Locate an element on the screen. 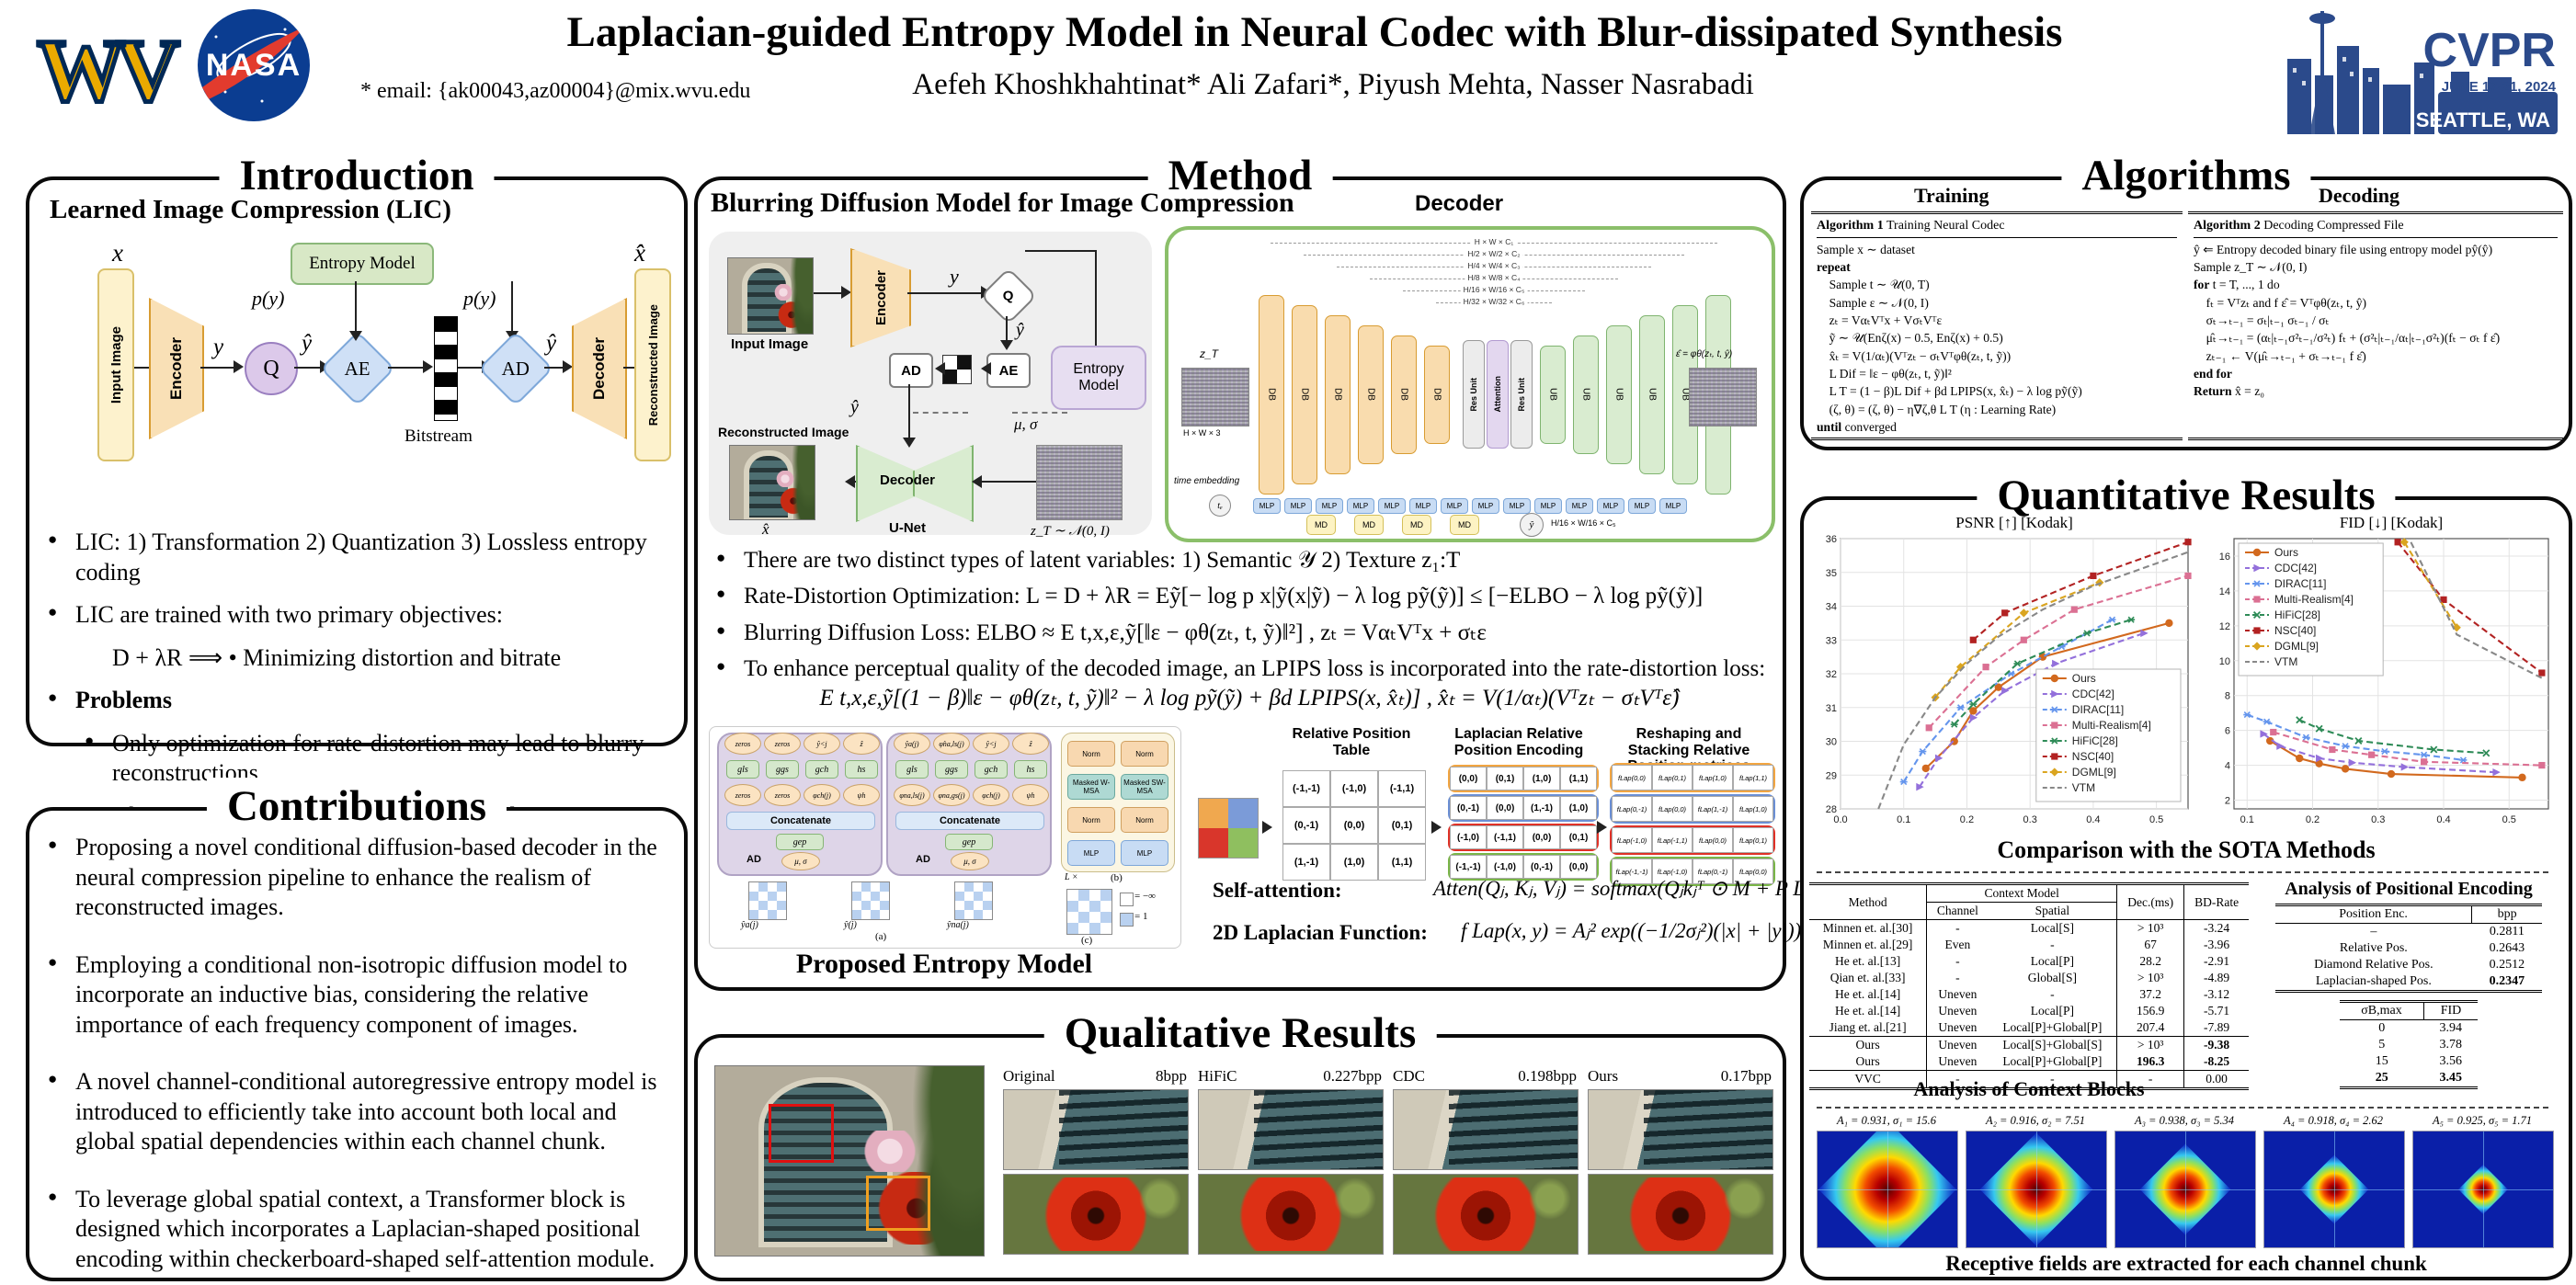 The height and width of the screenshot is (1285, 2576). red-crop-box is located at coordinates (801, 1133).